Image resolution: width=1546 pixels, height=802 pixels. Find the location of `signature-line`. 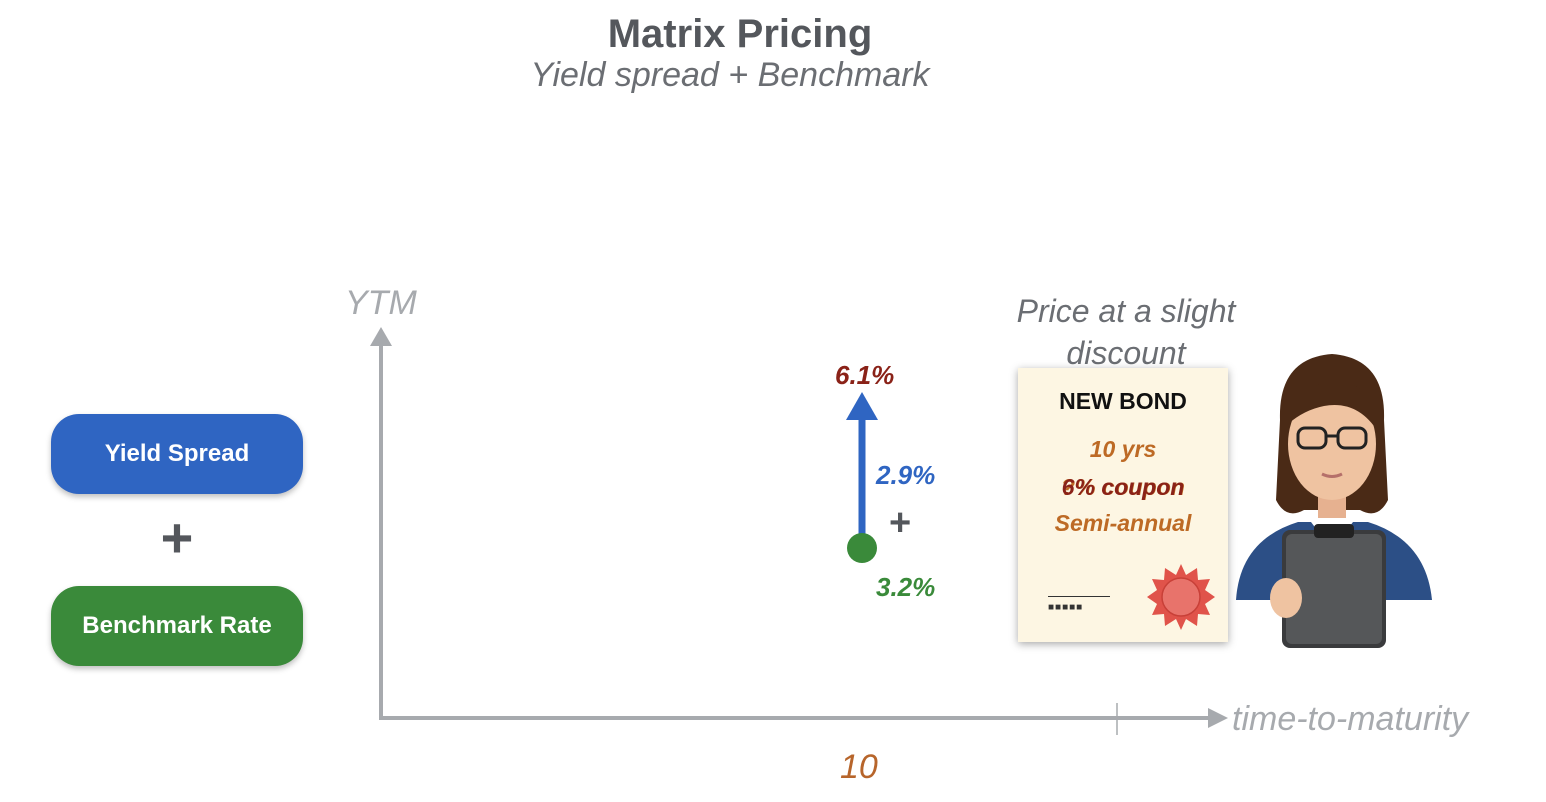

signature-line is located at coordinates (1079, 596).